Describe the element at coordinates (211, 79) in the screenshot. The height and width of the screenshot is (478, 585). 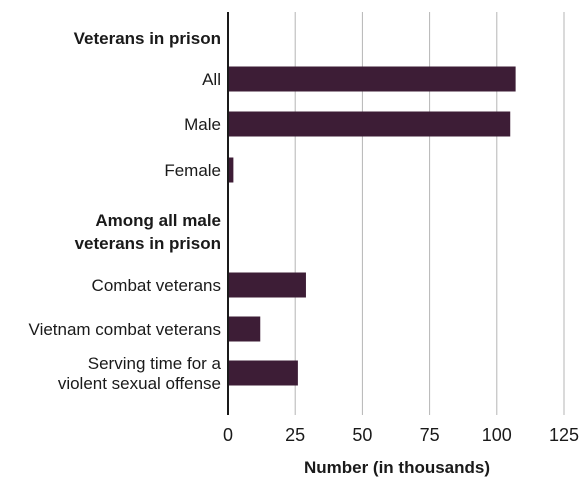
I see `category-label: All` at that location.